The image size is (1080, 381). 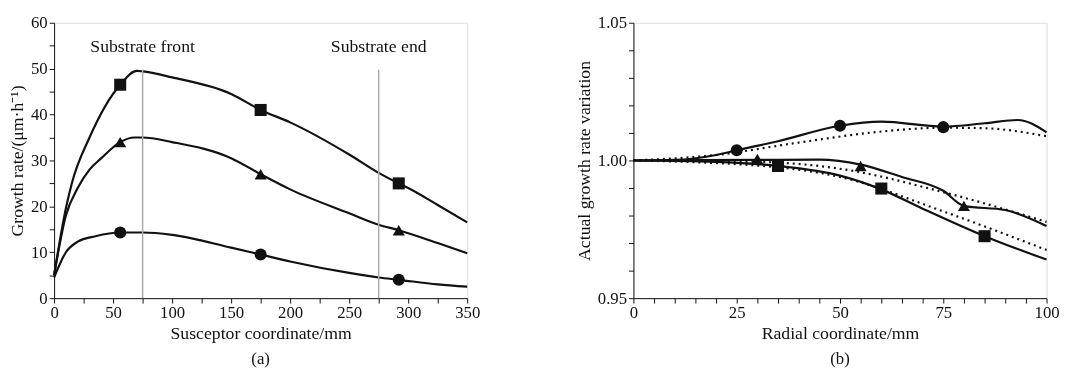 I want to click on x-axis-title: Radial coordinate/mm, so click(x=840, y=332).